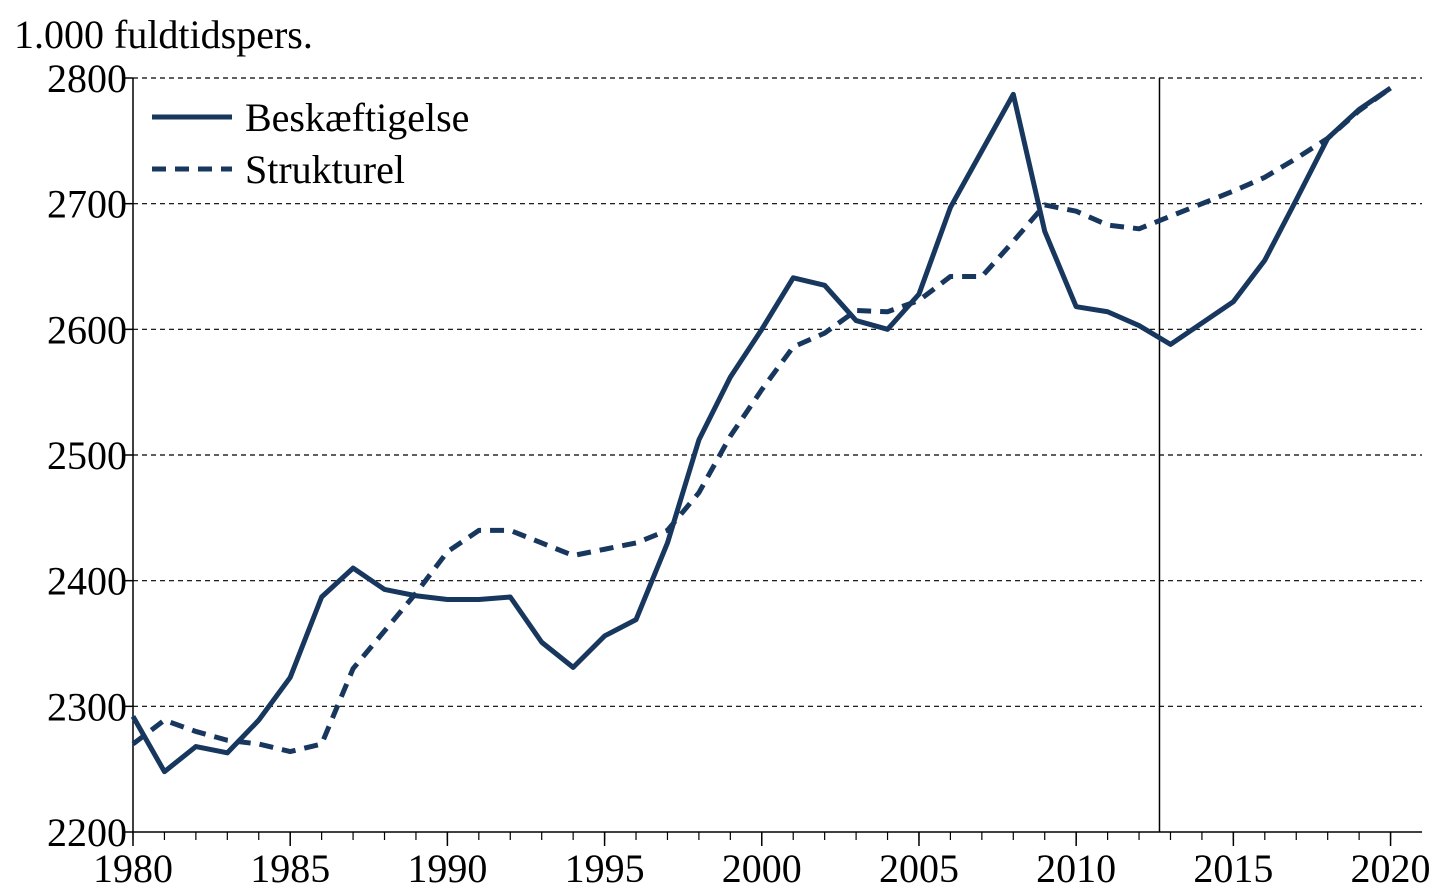 This screenshot has height=892, width=1438. Describe the element at coordinates (163, 34) in the screenshot. I see `y-axis-label: 1.000 fuldtidspers.` at that location.